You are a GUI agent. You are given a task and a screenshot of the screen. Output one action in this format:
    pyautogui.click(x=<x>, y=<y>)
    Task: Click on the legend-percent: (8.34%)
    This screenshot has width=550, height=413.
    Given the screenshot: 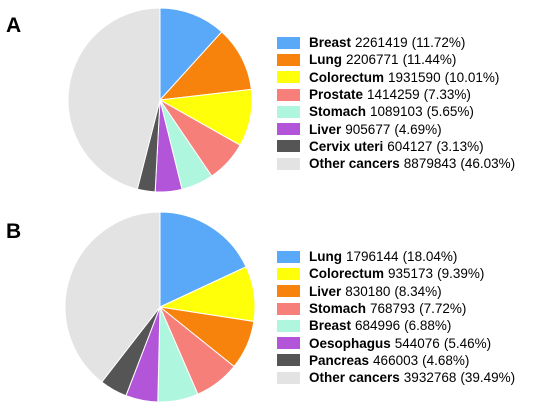 What is the action you would take?
    pyautogui.click(x=418, y=291)
    